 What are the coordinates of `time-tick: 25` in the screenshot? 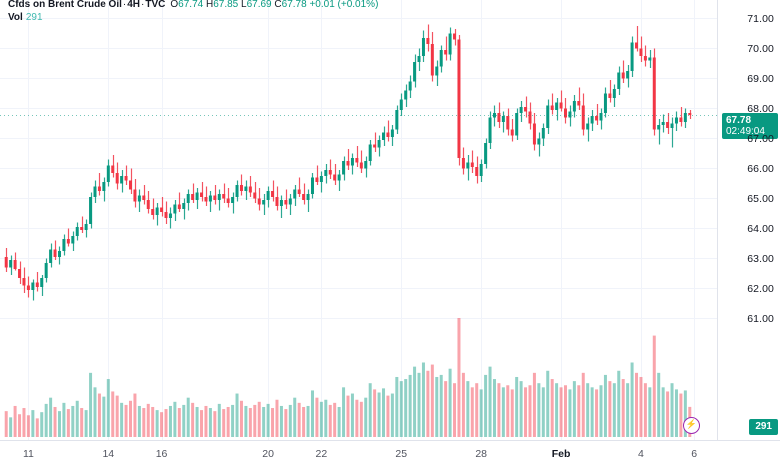 It's located at (401, 454).